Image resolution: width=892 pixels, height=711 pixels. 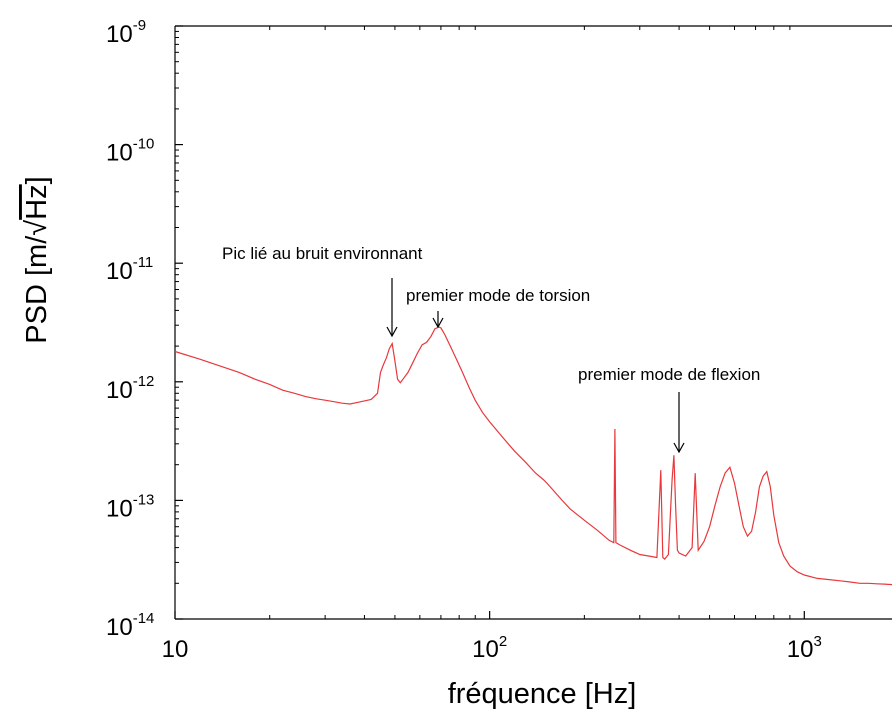 I want to click on annotation-text: Pic lié au bruit environnant, so click(x=322, y=253).